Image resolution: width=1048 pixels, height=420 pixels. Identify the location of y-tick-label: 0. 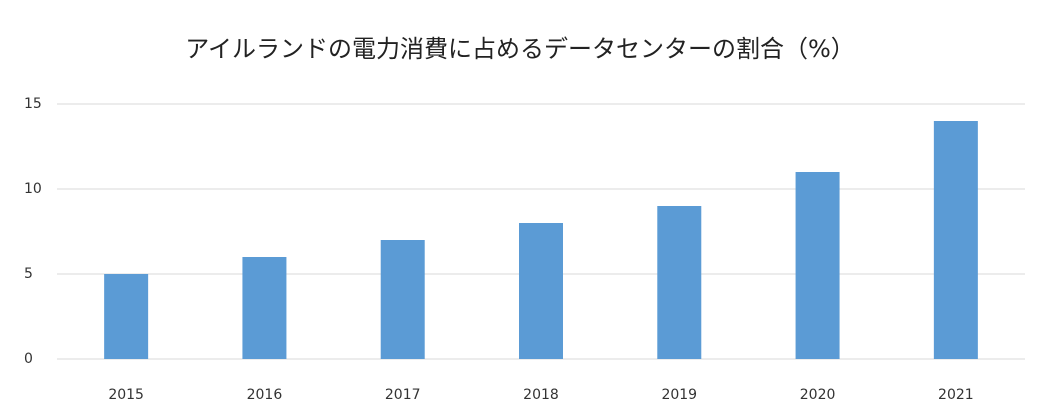
(28, 359).